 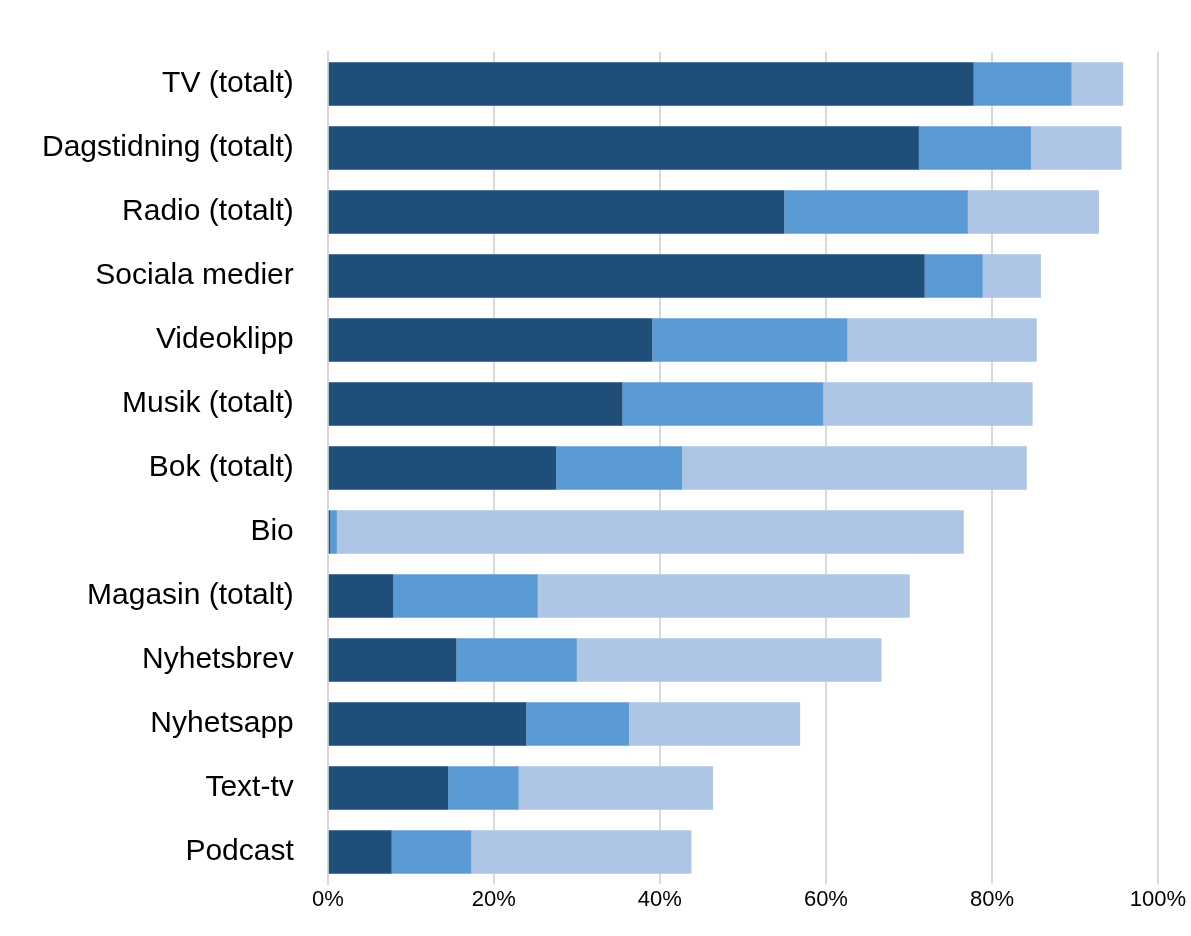 I want to click on y-tick-label: Text-tv, so click(x=249, y=786).